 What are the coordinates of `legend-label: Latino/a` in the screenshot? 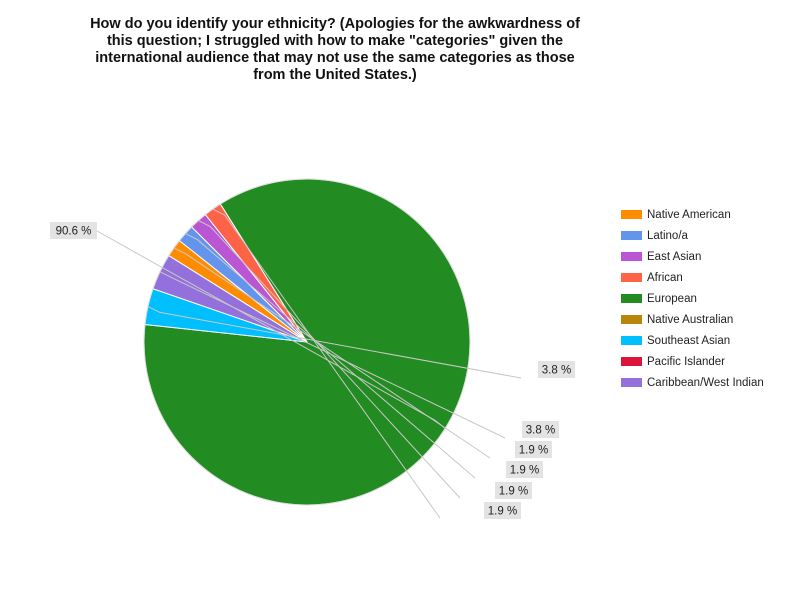 It's located at (667, 235).